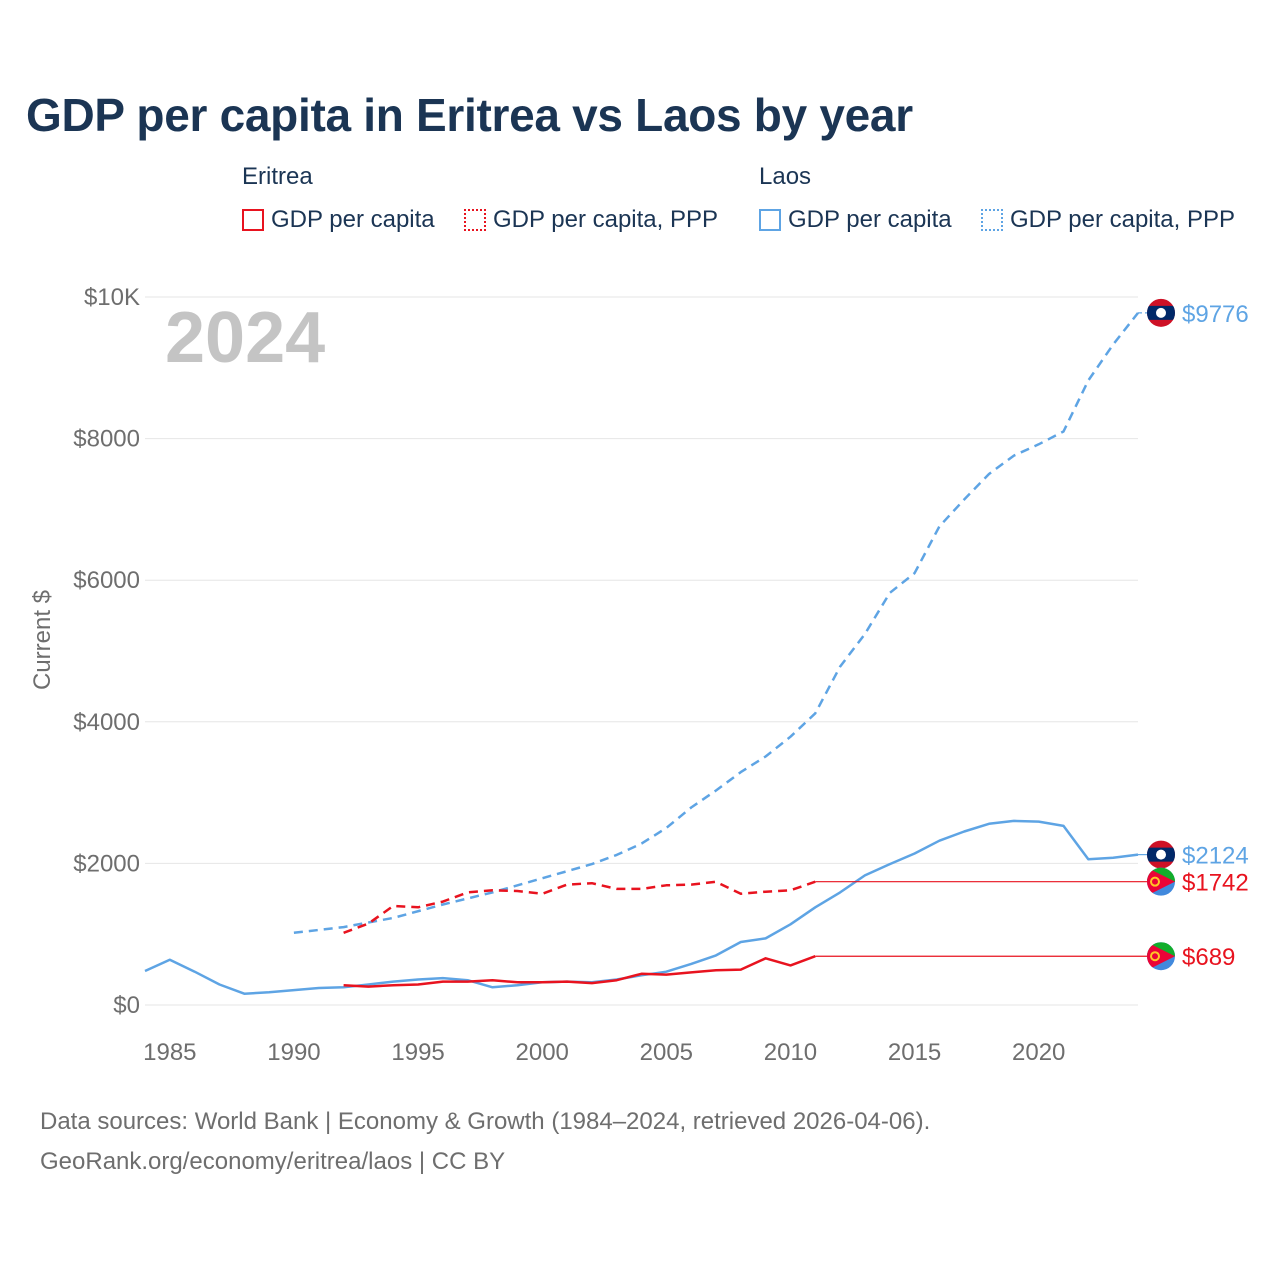 The width and height of the screenshot is (1280, 1280). I want to click on x-tick-label: 1990, so click(293, 1052).